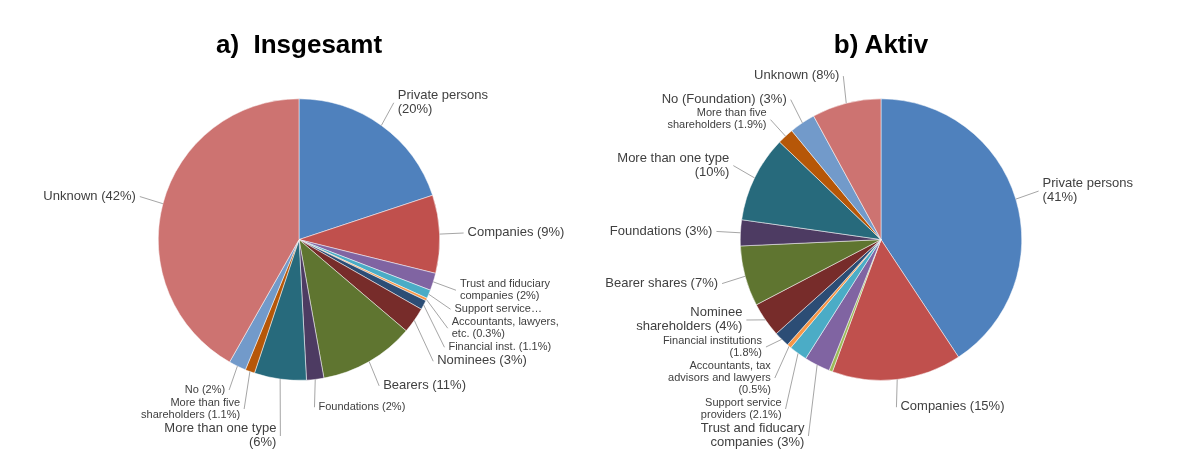  I want to click on chart-title: a) Insgesamt, so click(299, 43).